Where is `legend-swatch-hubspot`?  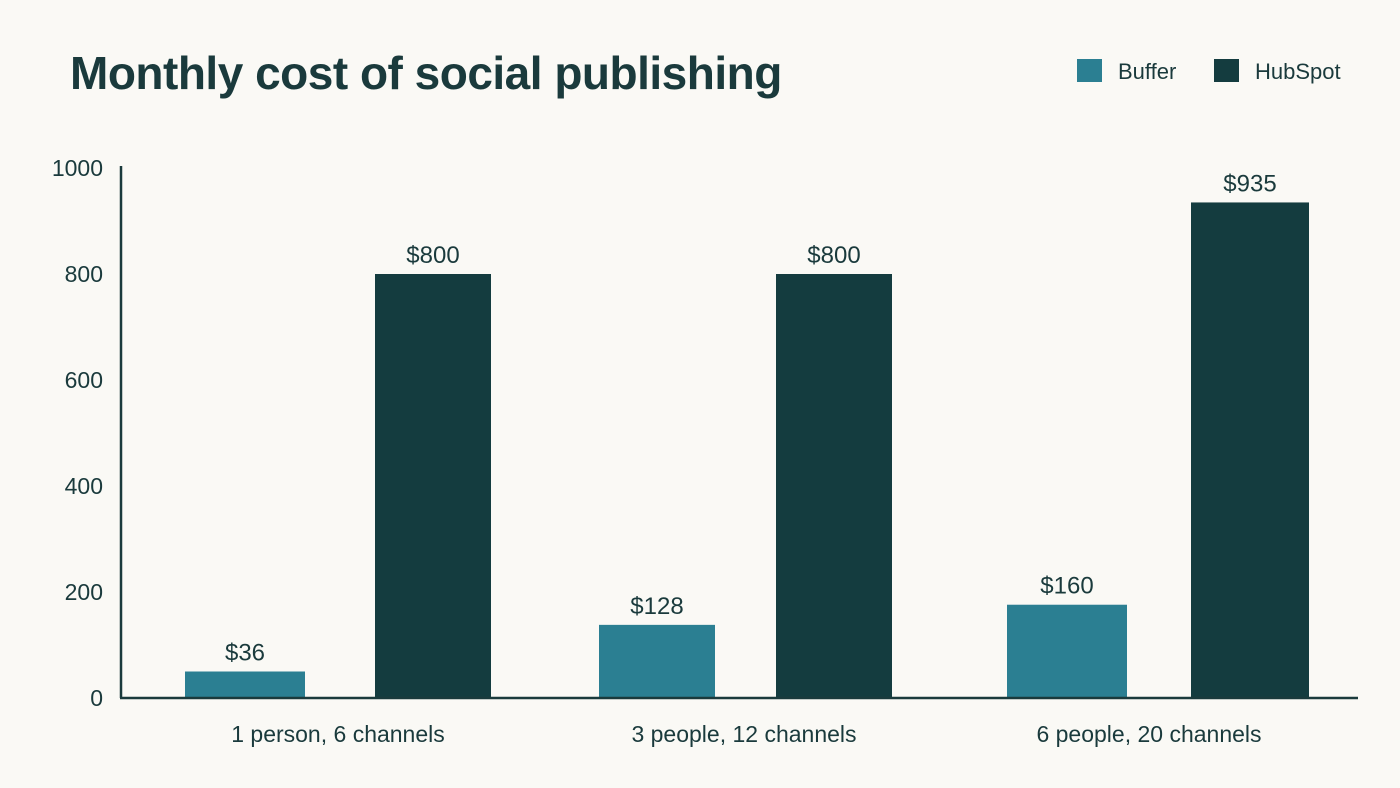 legend-swatch-hubspot is located at coordinates (1226, 70).